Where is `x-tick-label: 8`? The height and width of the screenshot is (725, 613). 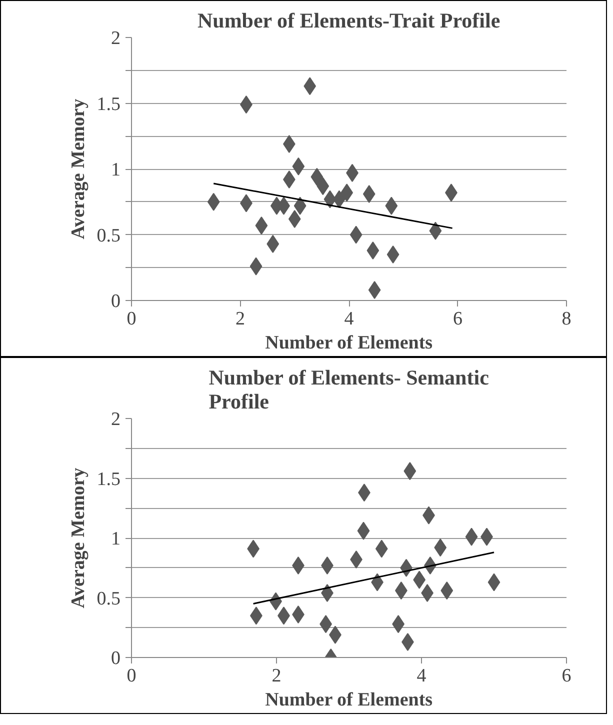
x-tick-label: 8 is located at coordinates (567, 319).